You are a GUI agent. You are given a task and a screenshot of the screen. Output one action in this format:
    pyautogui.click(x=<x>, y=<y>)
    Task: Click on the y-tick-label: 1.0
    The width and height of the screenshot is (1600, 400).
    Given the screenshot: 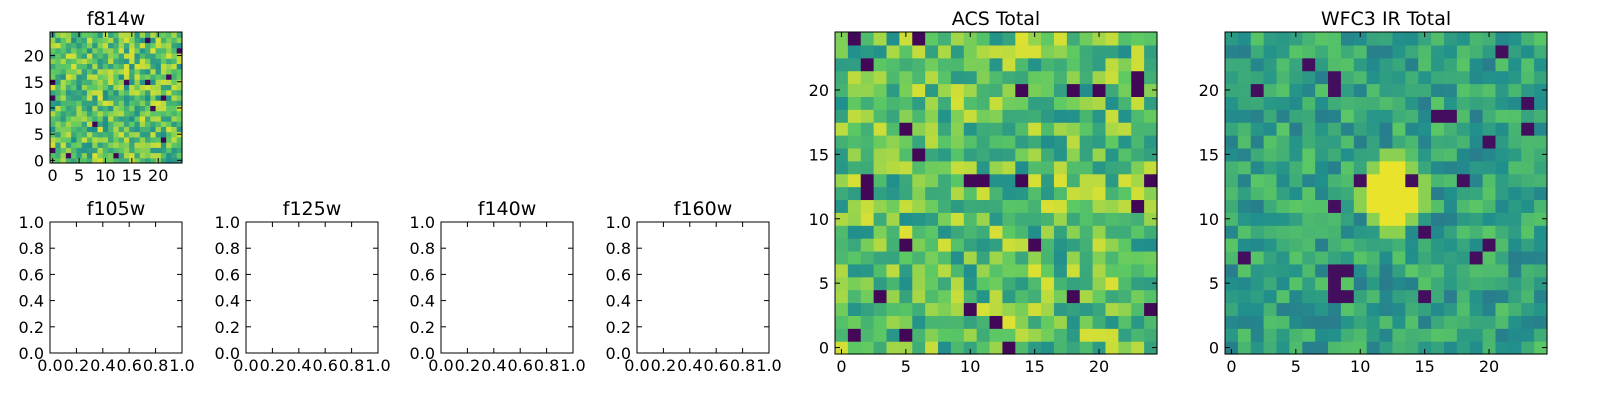 What is the action you would take?
    pyautogui.click(x=227, y=222)
    